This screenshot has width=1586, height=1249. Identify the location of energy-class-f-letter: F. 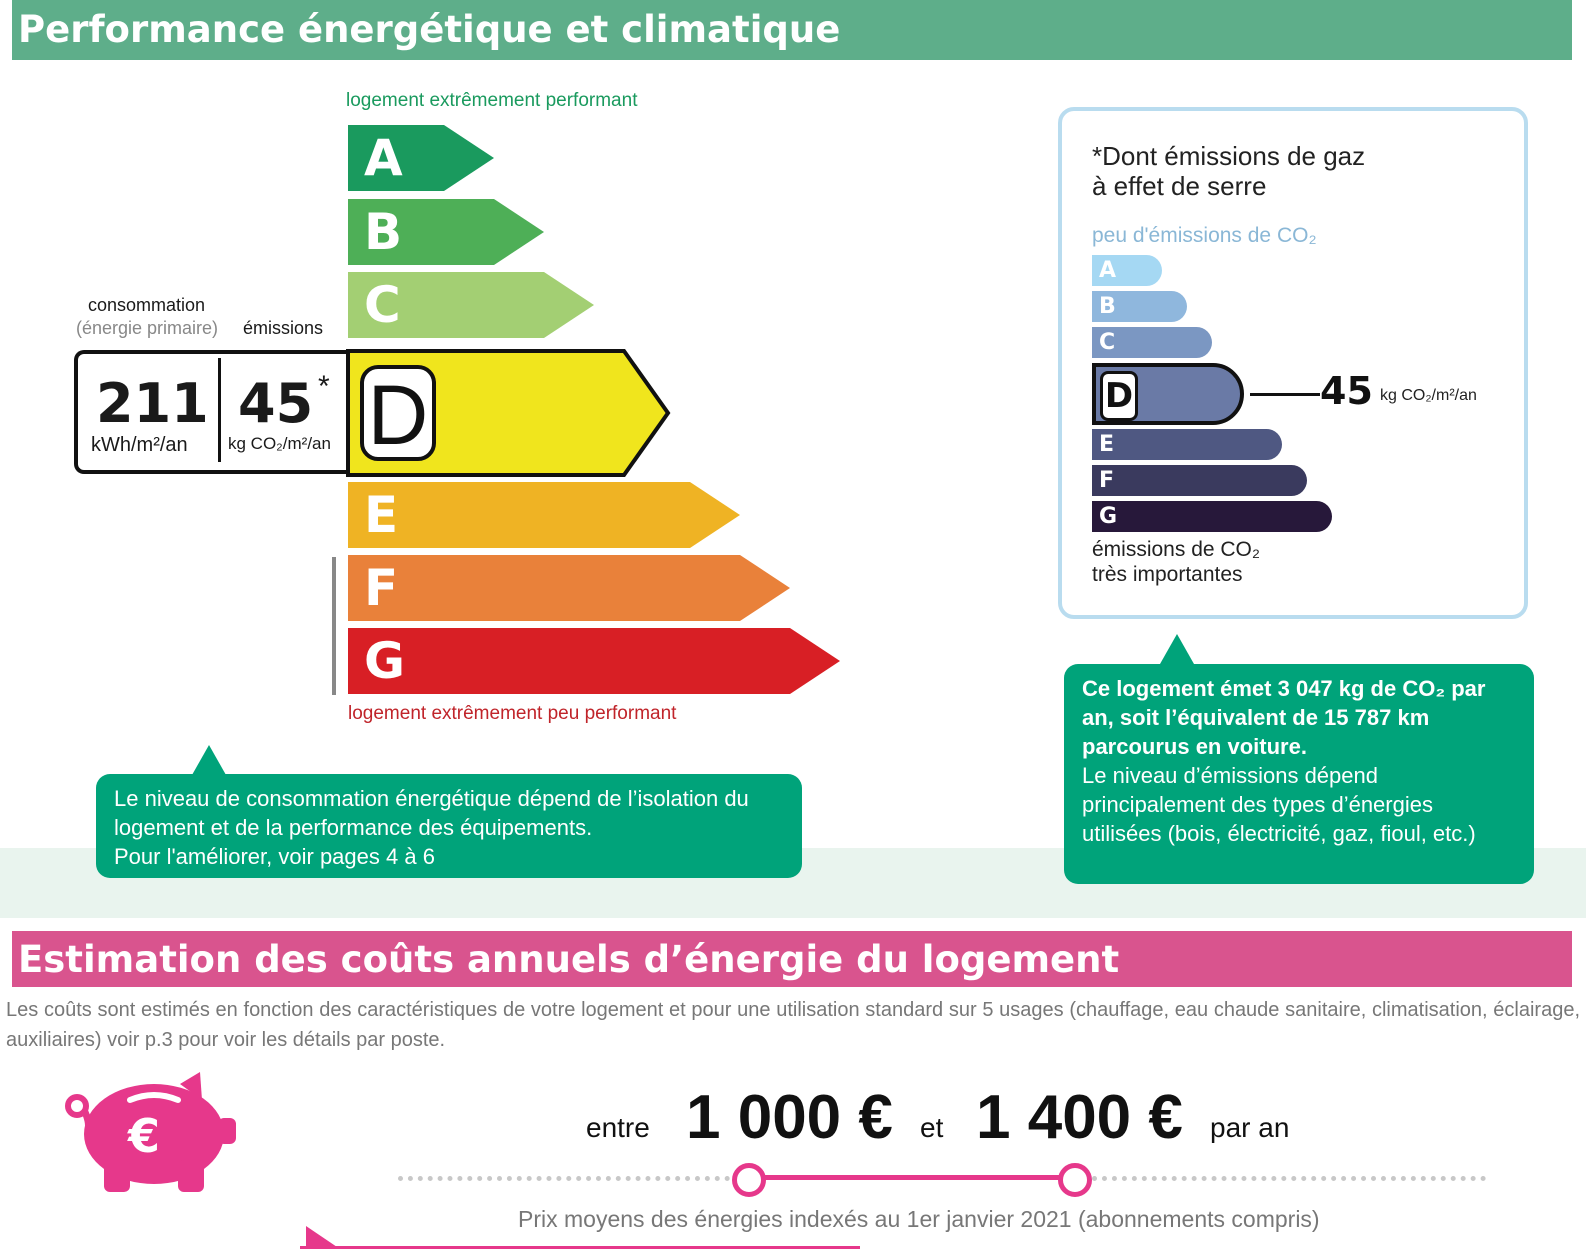
(381, 588).